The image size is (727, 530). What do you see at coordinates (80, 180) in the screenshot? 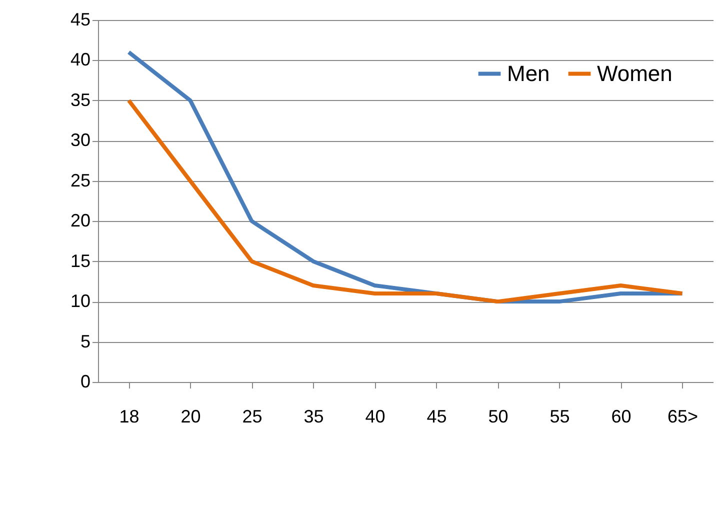
I see `y-tick-label: 25` at bounding box center [80, 180].